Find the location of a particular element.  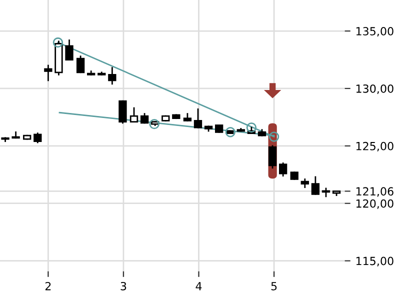

x-tick-label: 2 is located at coordinates (48, 286).